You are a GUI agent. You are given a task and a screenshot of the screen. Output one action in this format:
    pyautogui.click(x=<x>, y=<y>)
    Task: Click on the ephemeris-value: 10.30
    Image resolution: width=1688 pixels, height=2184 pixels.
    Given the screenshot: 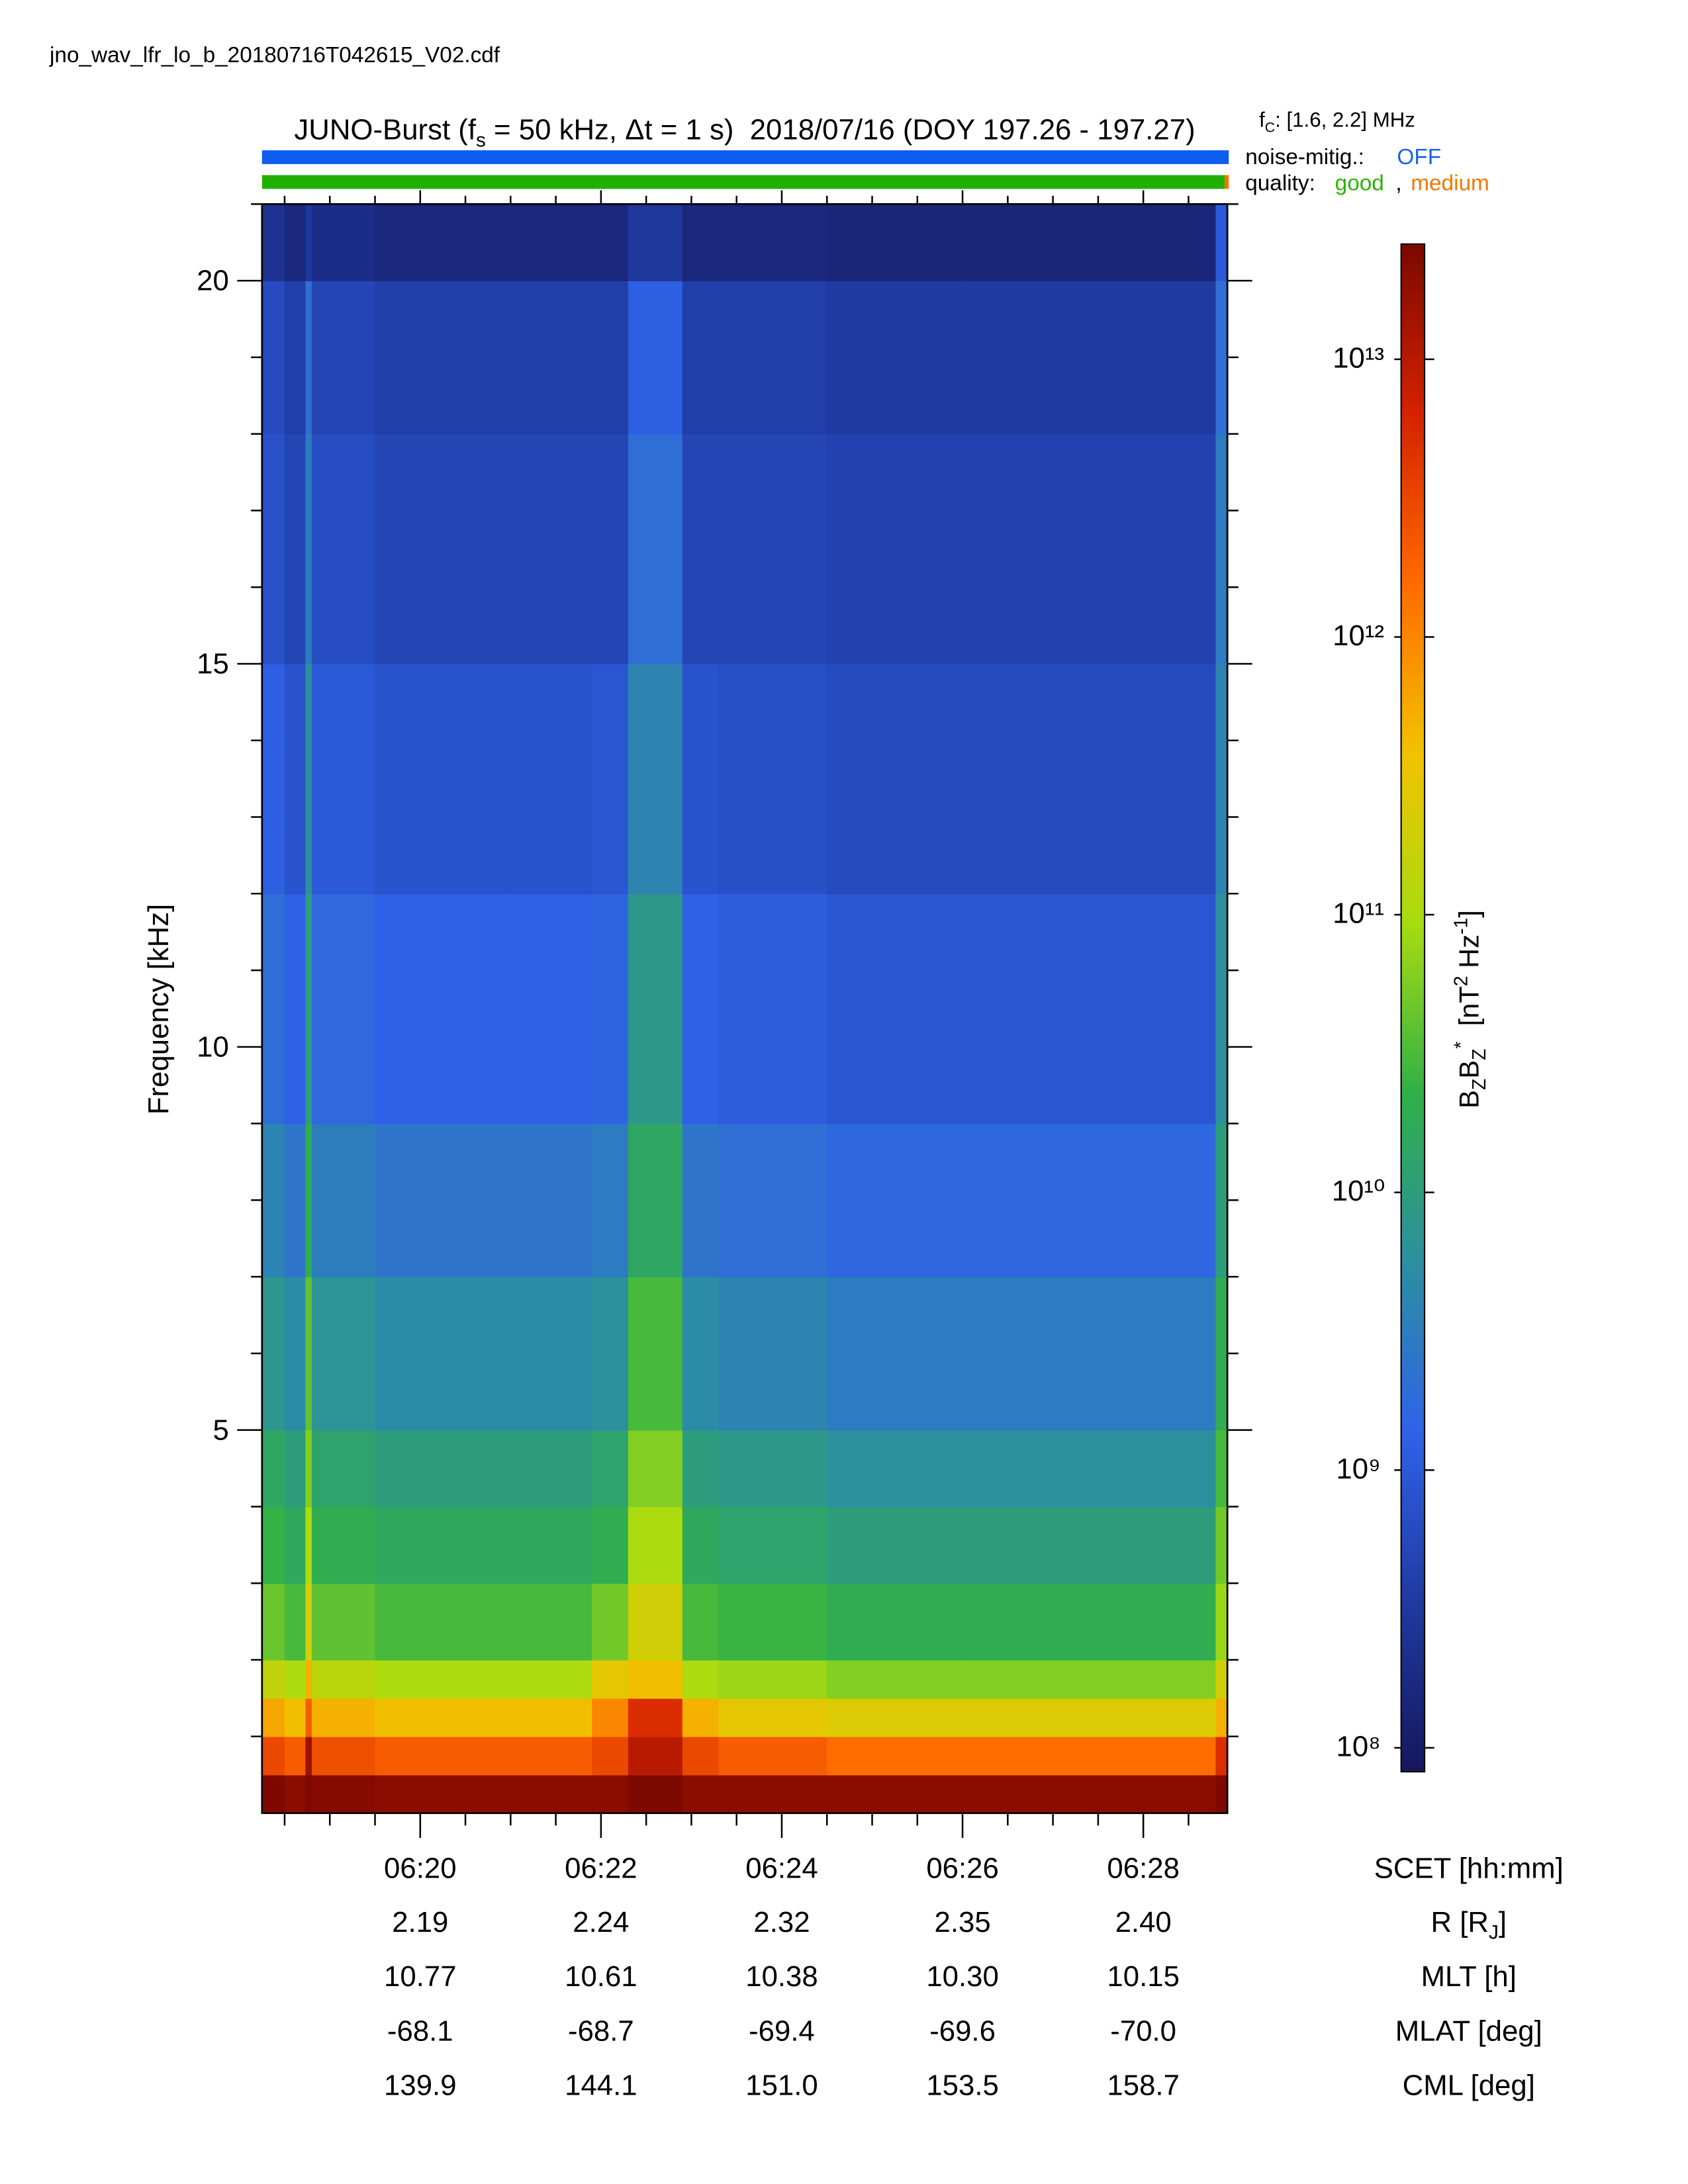 What is the action you would take?
    pyautogui.click(x=962, y=1977)
    